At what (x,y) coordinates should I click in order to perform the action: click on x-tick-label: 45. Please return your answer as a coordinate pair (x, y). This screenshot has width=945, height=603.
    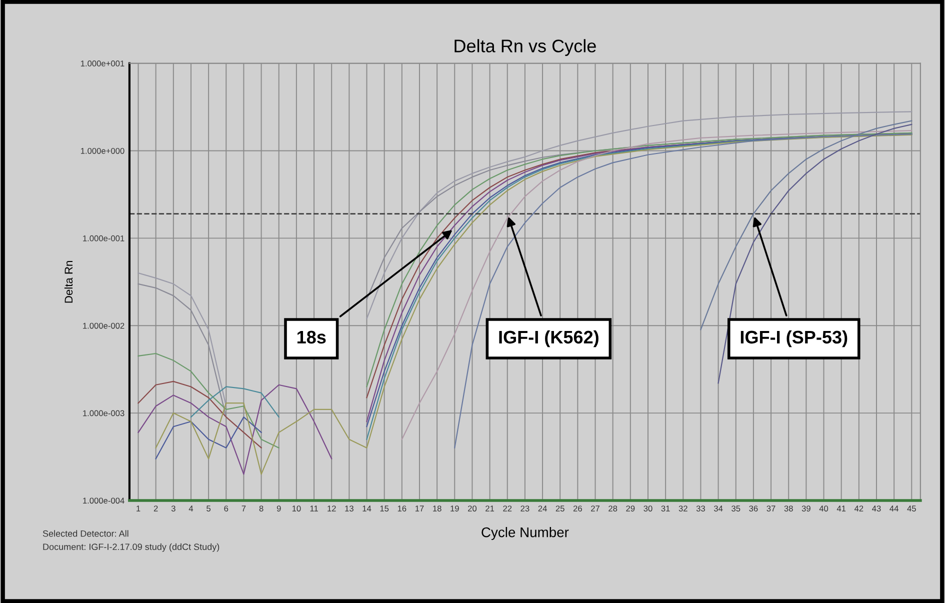
    Looking at the image, I should click on (911, 509).